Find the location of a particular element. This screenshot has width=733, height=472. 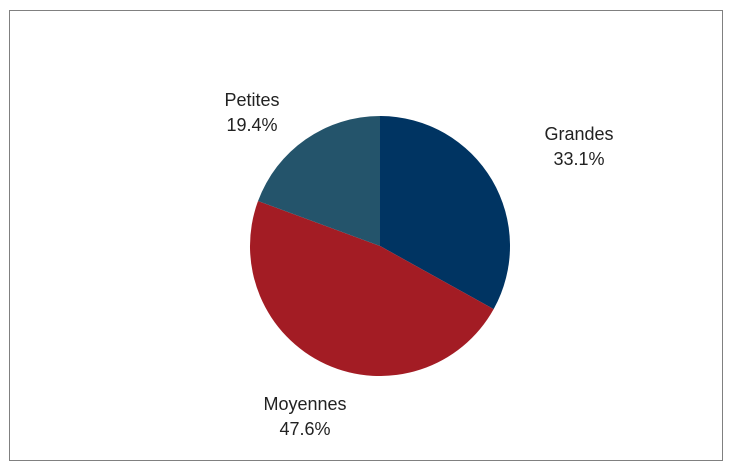

slice-label-moyennes: Moyennes is located at coordinates (304, 404).